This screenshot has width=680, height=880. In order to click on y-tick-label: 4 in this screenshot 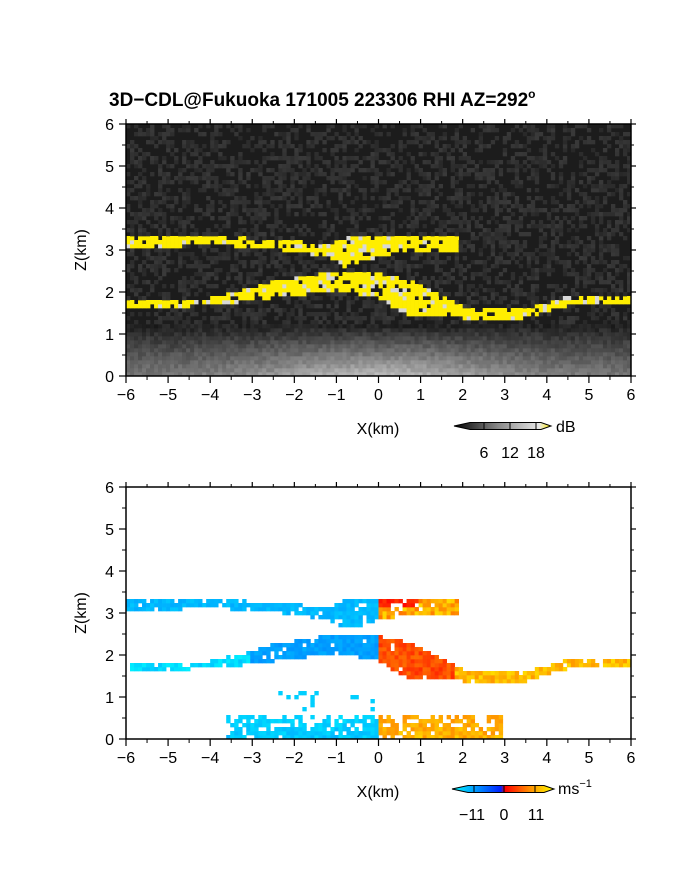, I will do `click(109, 209)`.